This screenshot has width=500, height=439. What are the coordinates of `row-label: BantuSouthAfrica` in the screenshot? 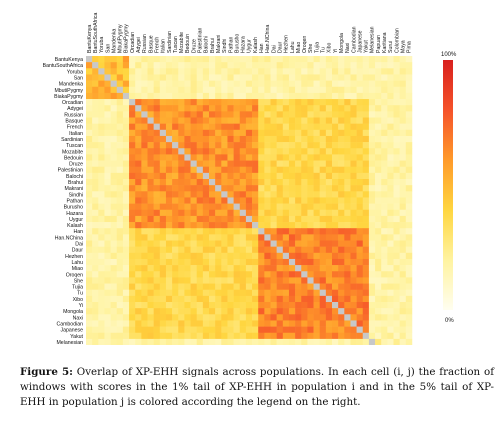 It's located at (63, 66).